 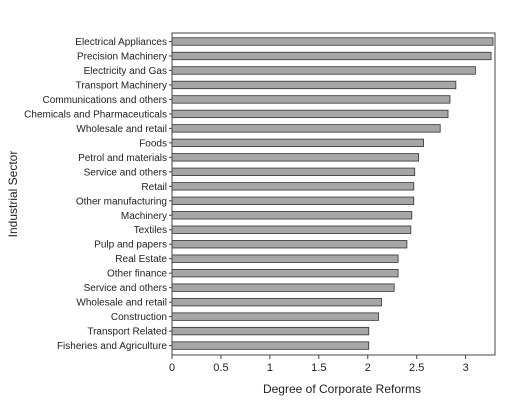 What do you see at coordinates (172, 368) in the screenshot?
I see `x-tick-label: 0` at bounding box center [172, 368].